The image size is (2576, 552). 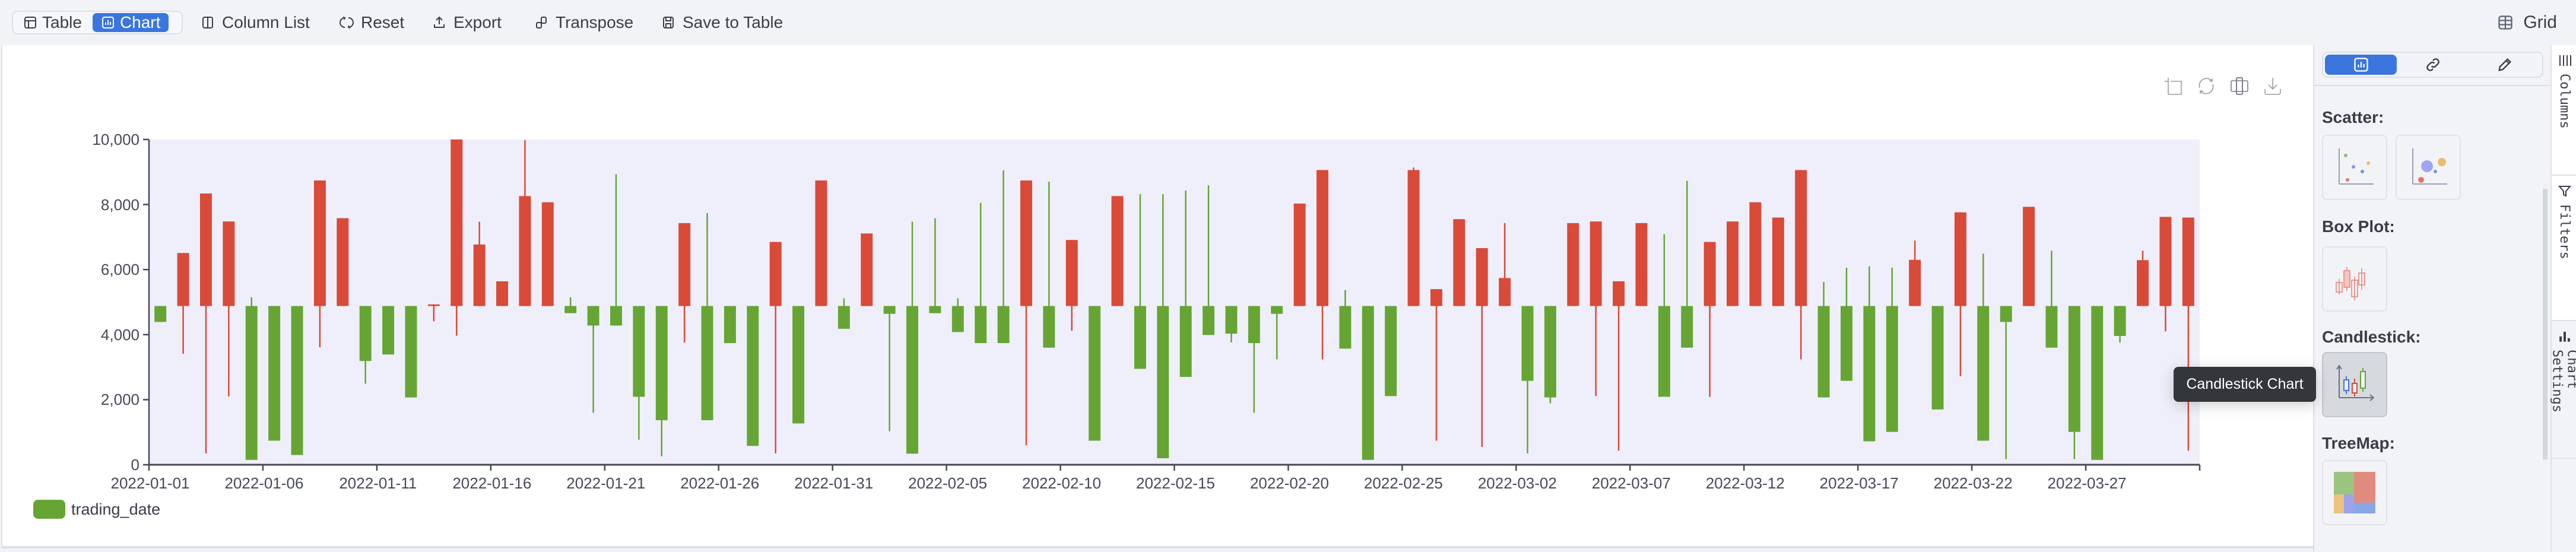 I want to click on export-button: Export, so click(x=467, y=22).